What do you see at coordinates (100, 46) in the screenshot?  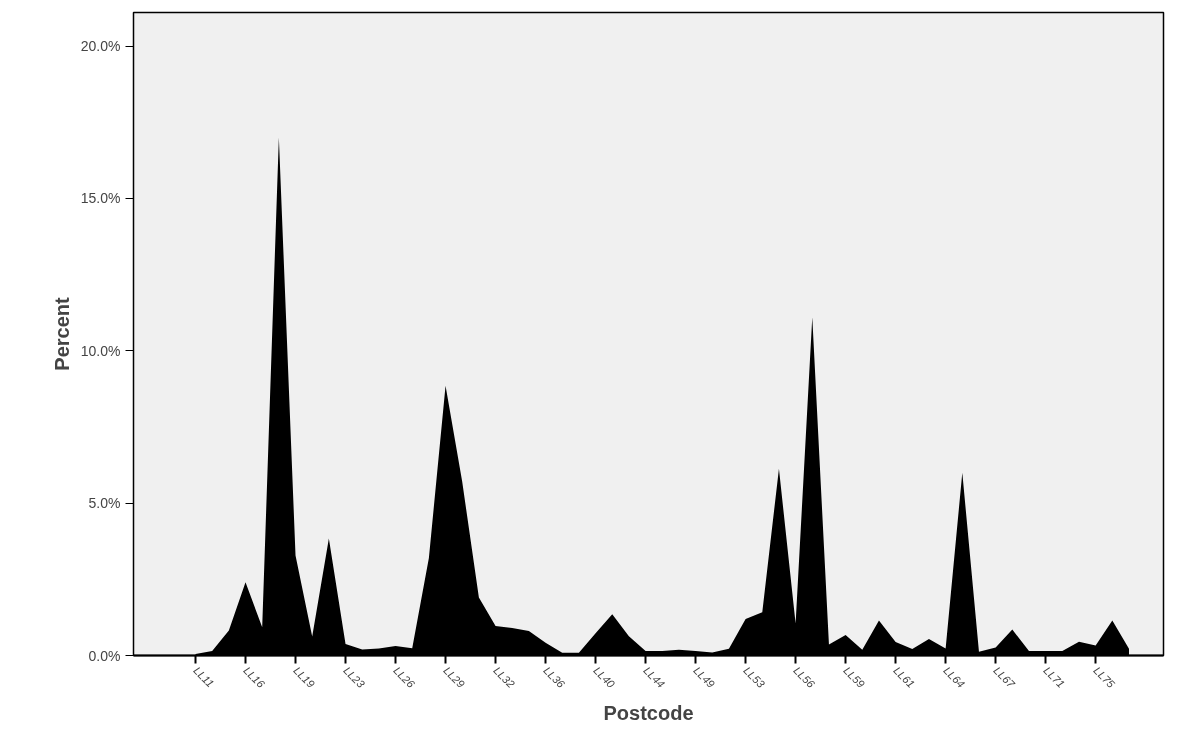 I see `y-tick-label: 20.0%` at bounding box center [100, 46].